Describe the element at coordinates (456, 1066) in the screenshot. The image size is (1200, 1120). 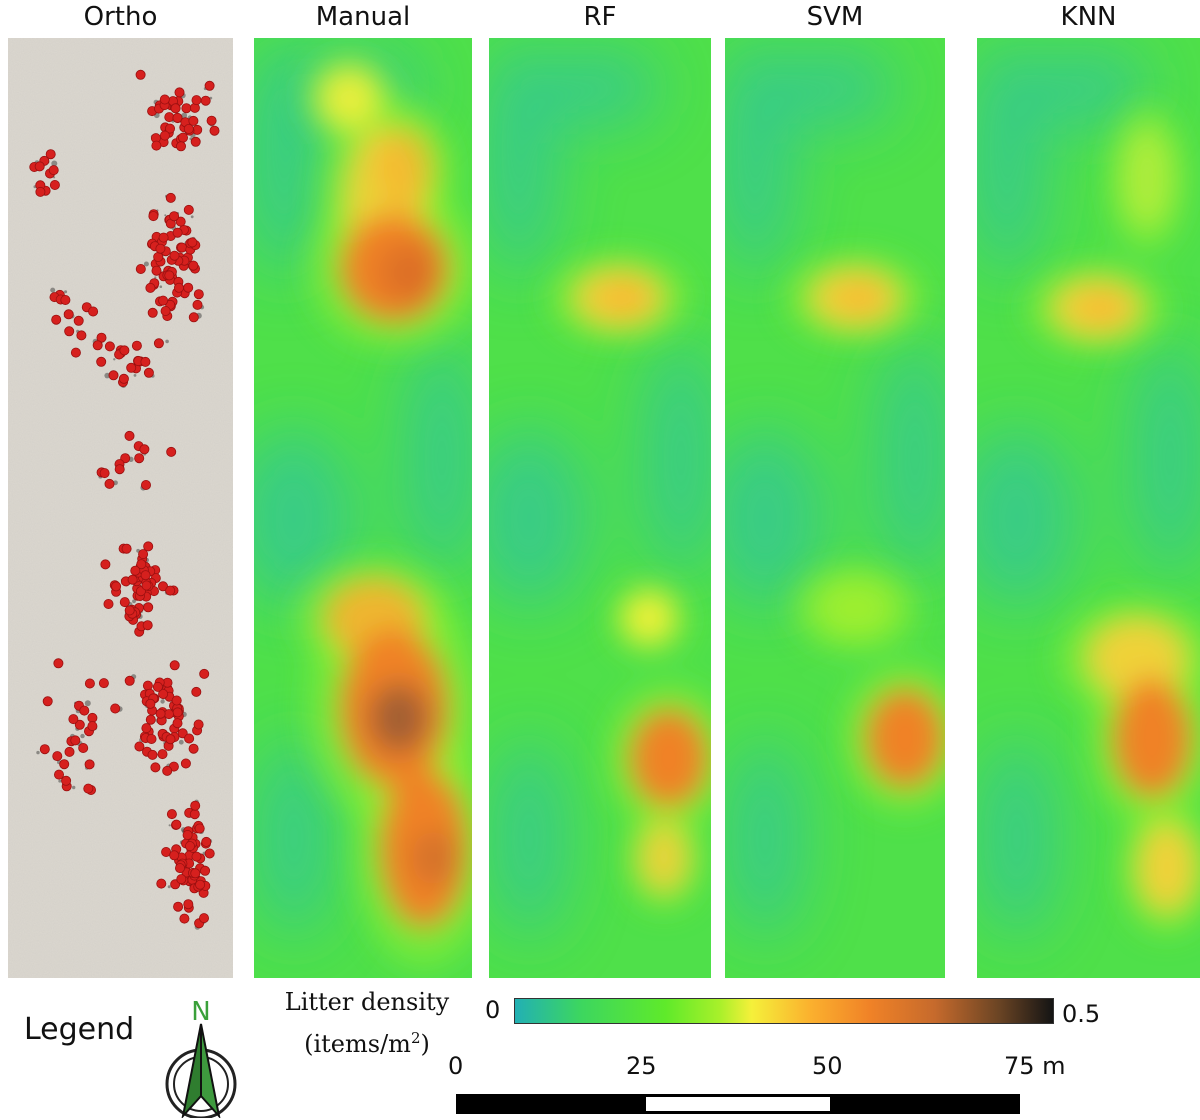
I see `scale-tick-0: 0` at that location.